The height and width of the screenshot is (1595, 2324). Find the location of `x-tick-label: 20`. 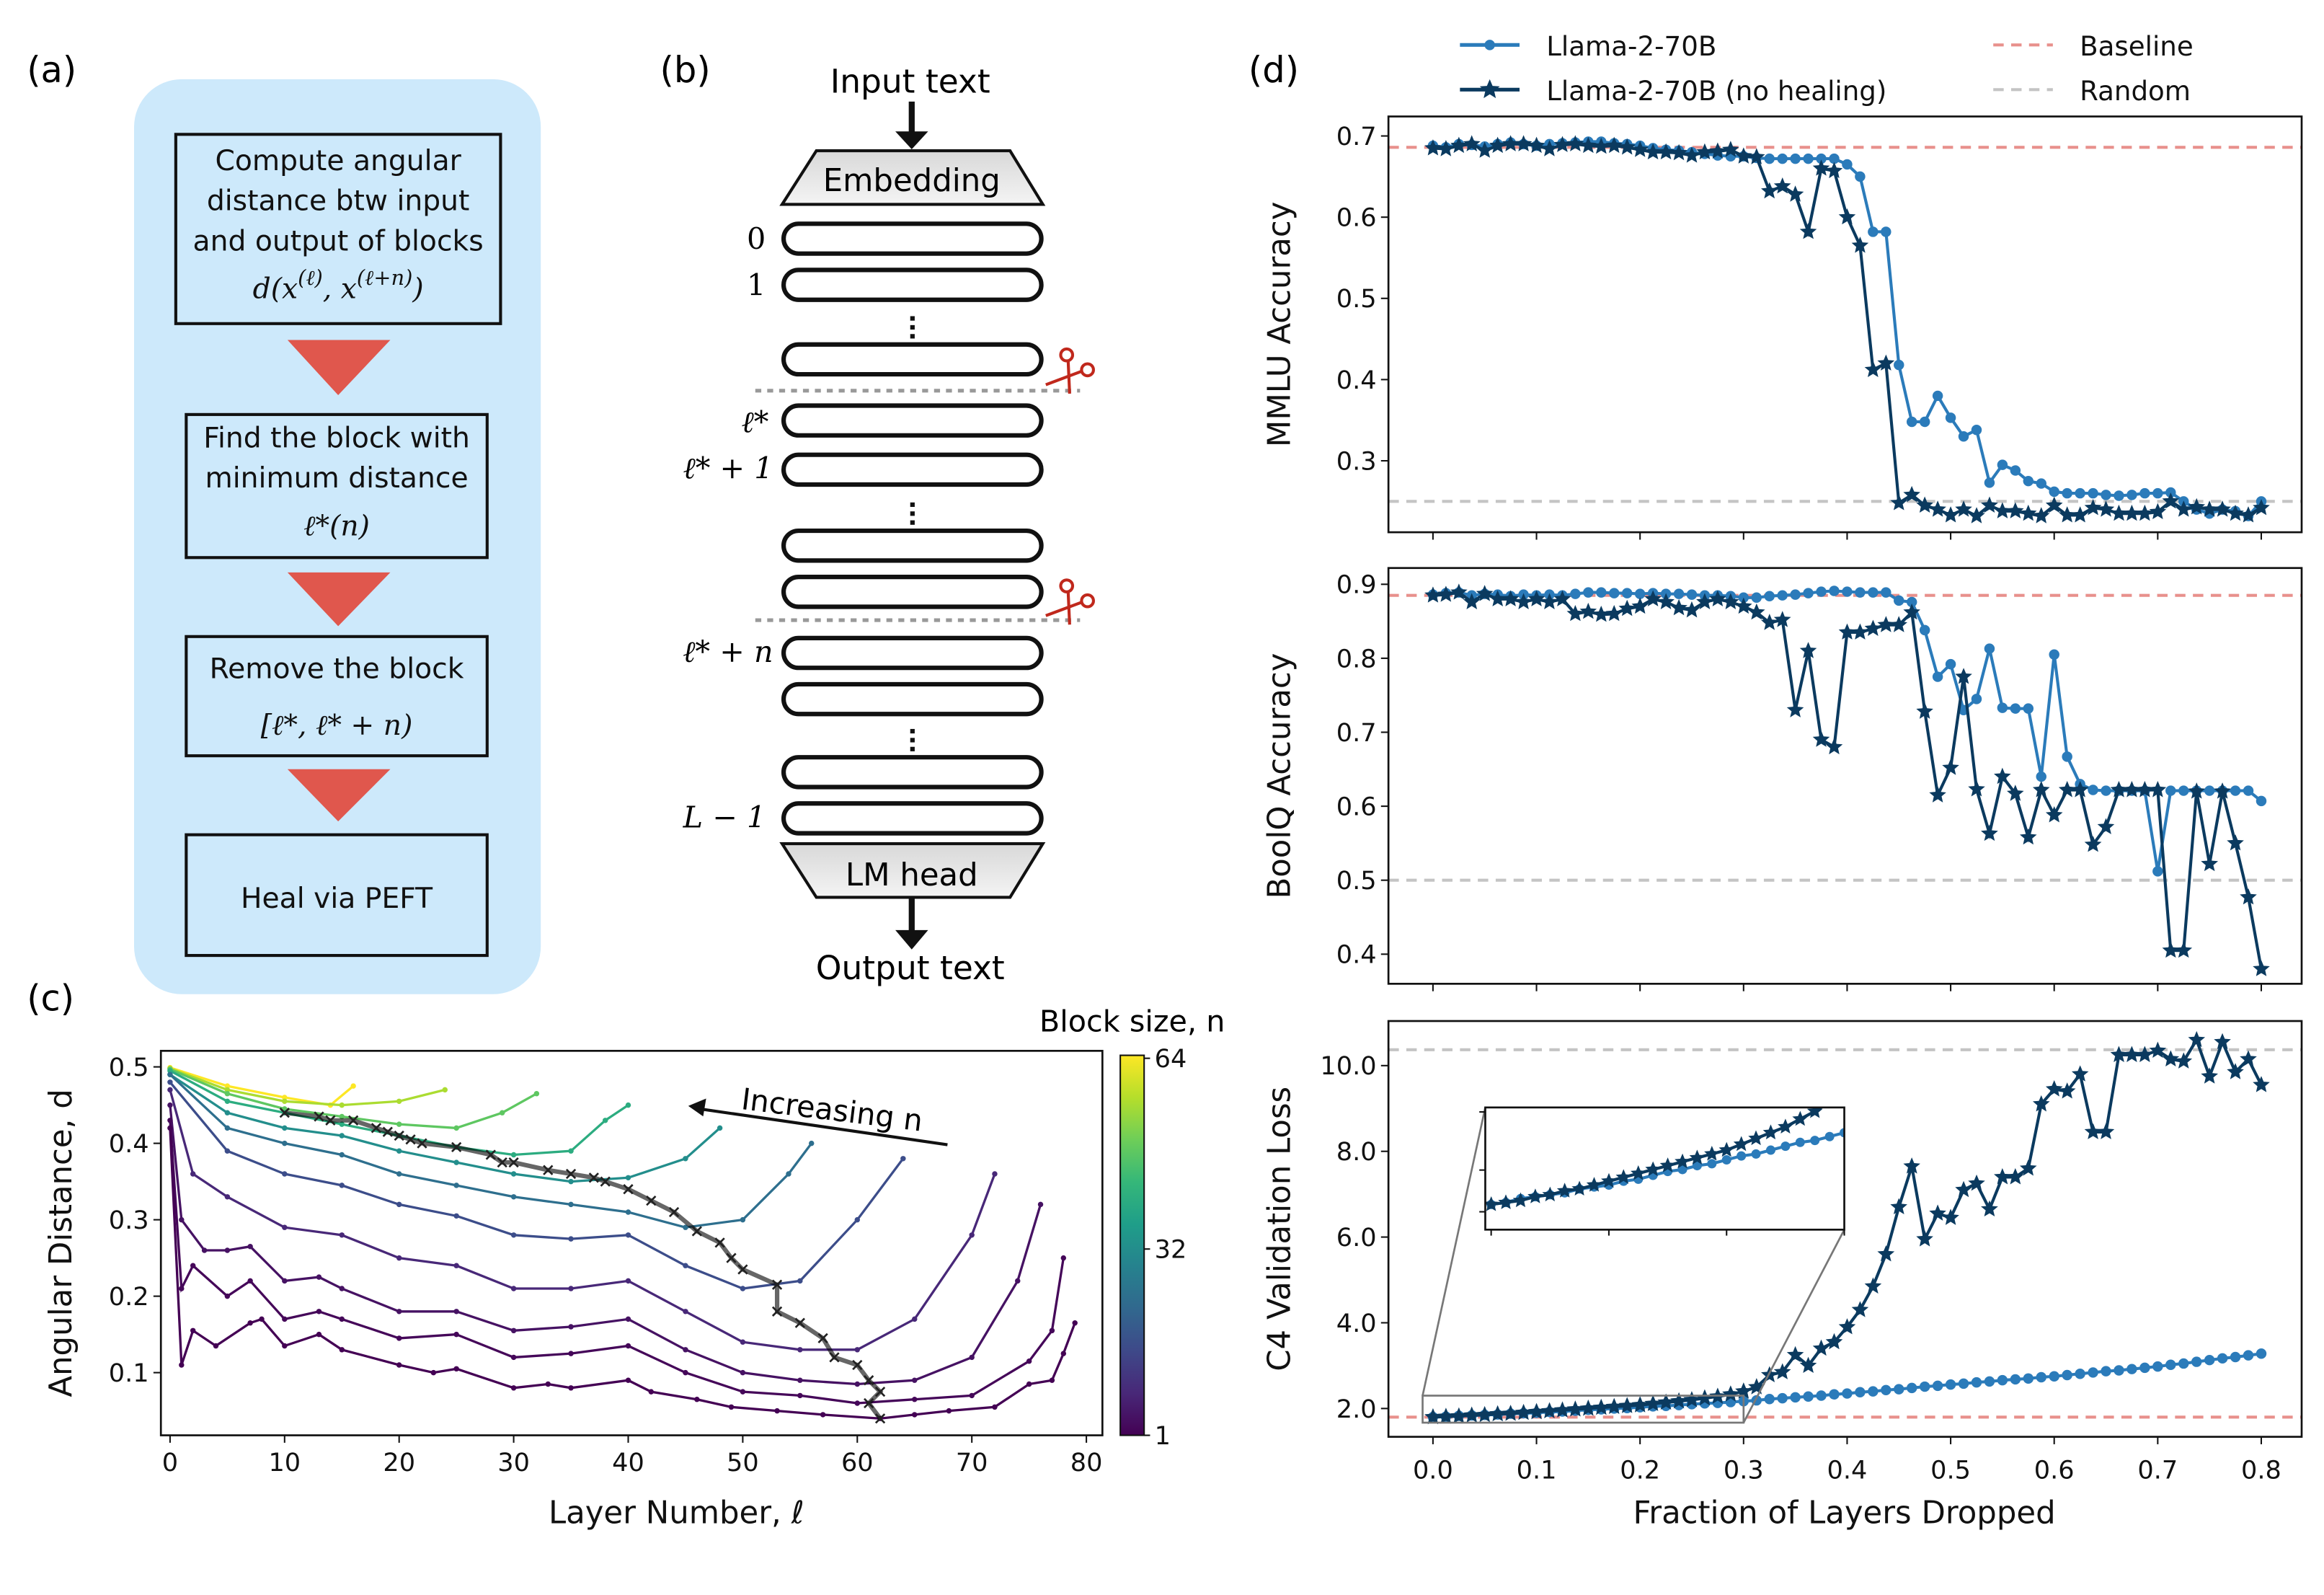

x-tick-label: 20 is located at coordinates (399, 1462).